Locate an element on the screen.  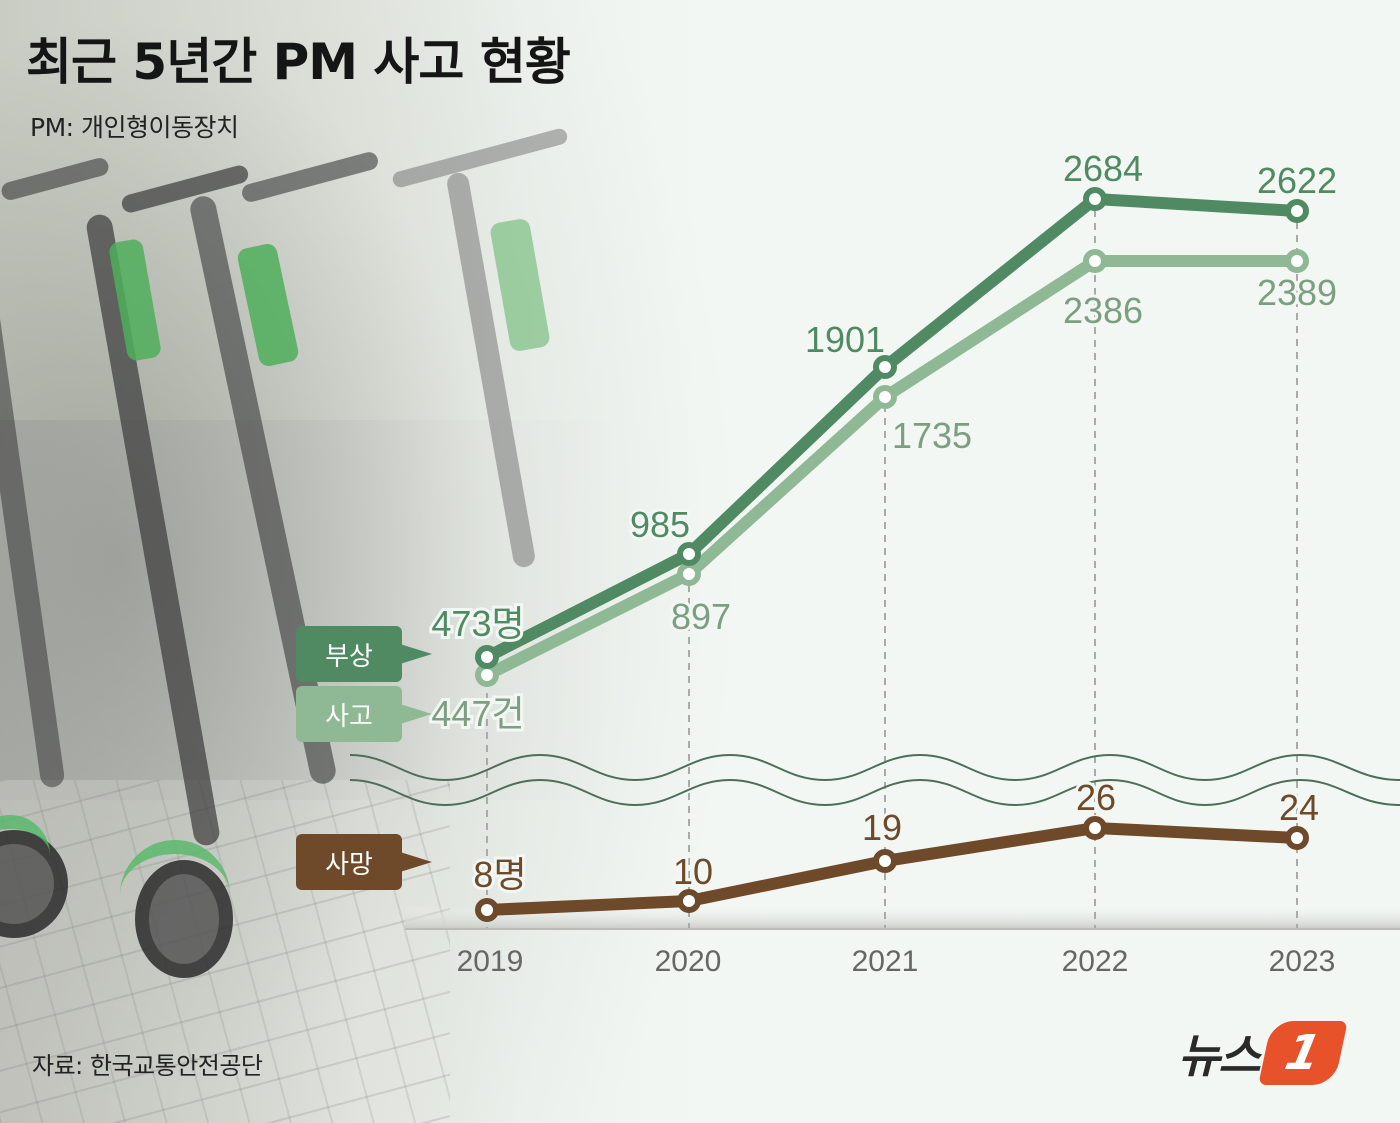
legend-accident-label: 사고 is located at coordinates (349, 716).